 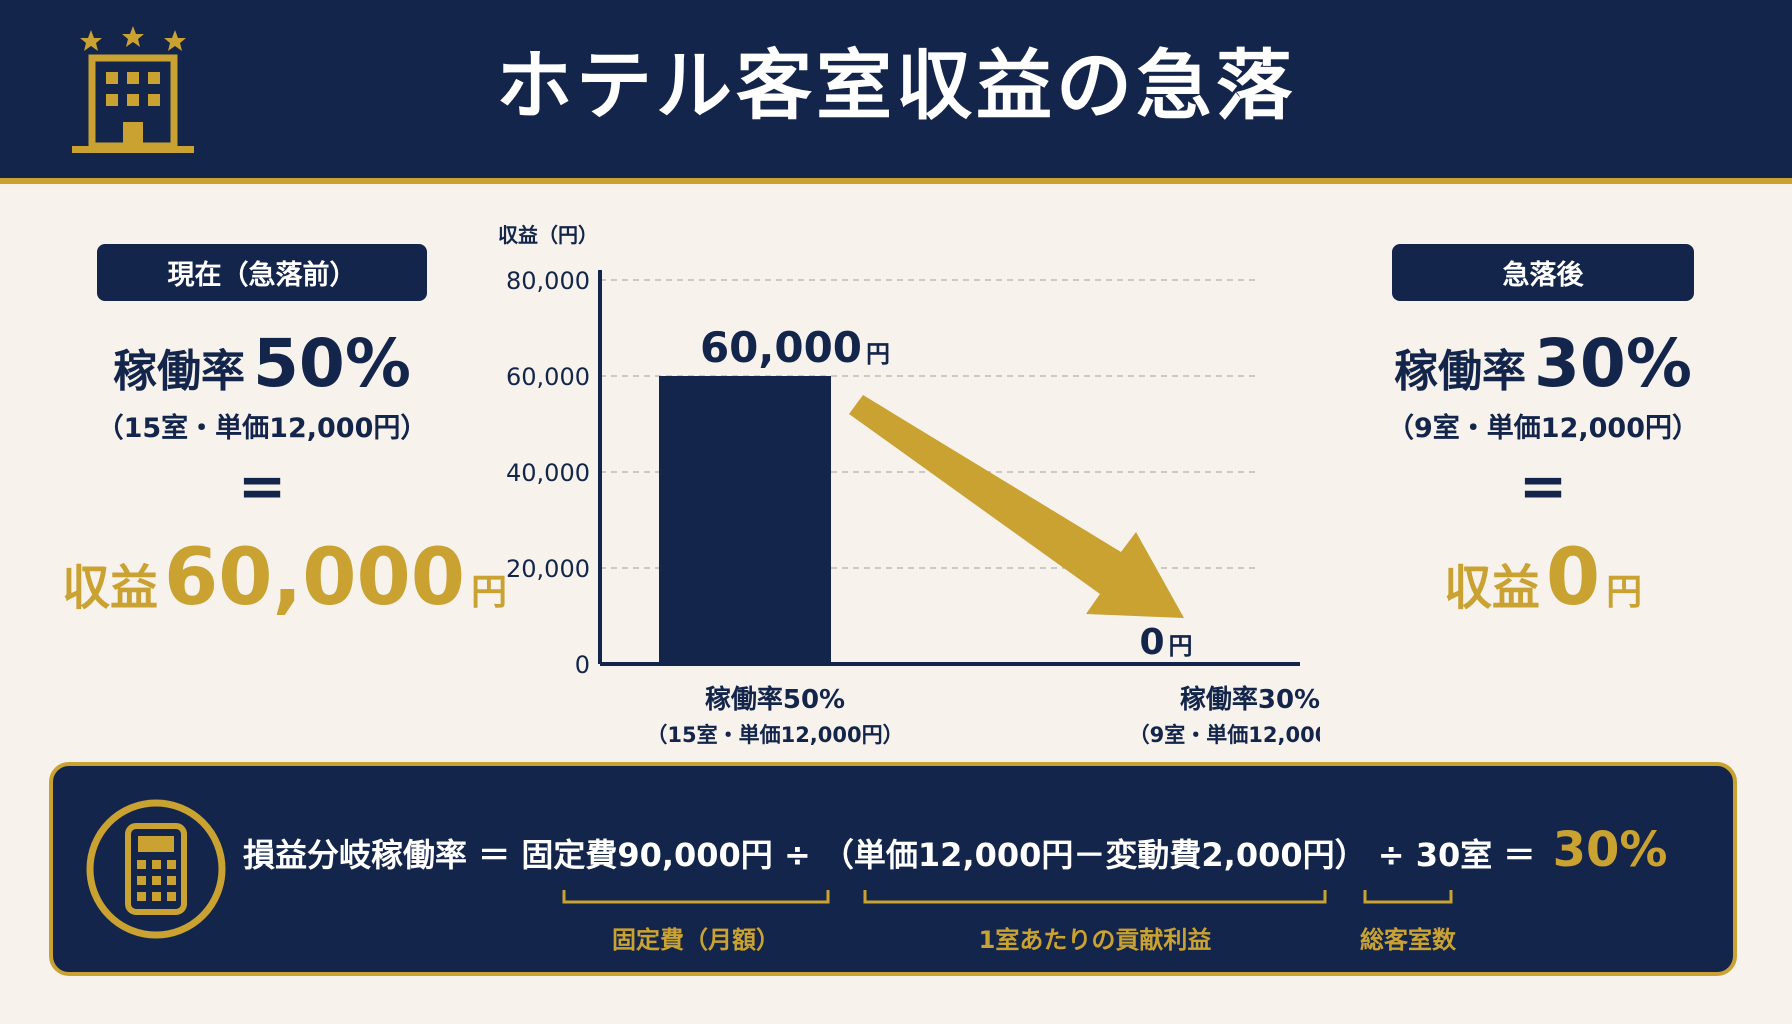 What do you see at coordinates (548, 473) in the screenshot?
I see `y-tick-label: 40,000` at bounding box center [548, 473].